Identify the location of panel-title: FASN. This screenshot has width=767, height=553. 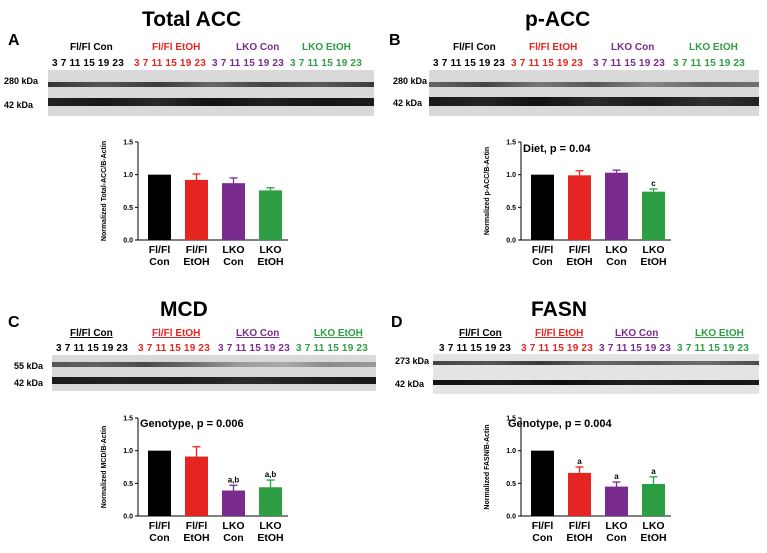
(559, 309).